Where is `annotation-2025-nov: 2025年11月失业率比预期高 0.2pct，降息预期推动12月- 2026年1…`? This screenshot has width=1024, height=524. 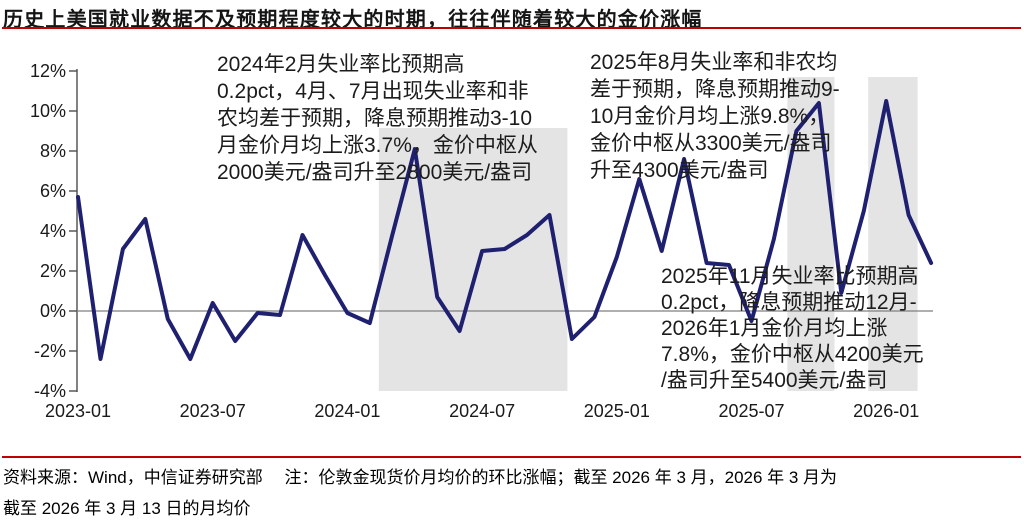 annotation-2025-nov: 2025年11月失业率比预期高 0.2pct，降息预期推动12月- 2026年1… is located at coordinates (792, 328).